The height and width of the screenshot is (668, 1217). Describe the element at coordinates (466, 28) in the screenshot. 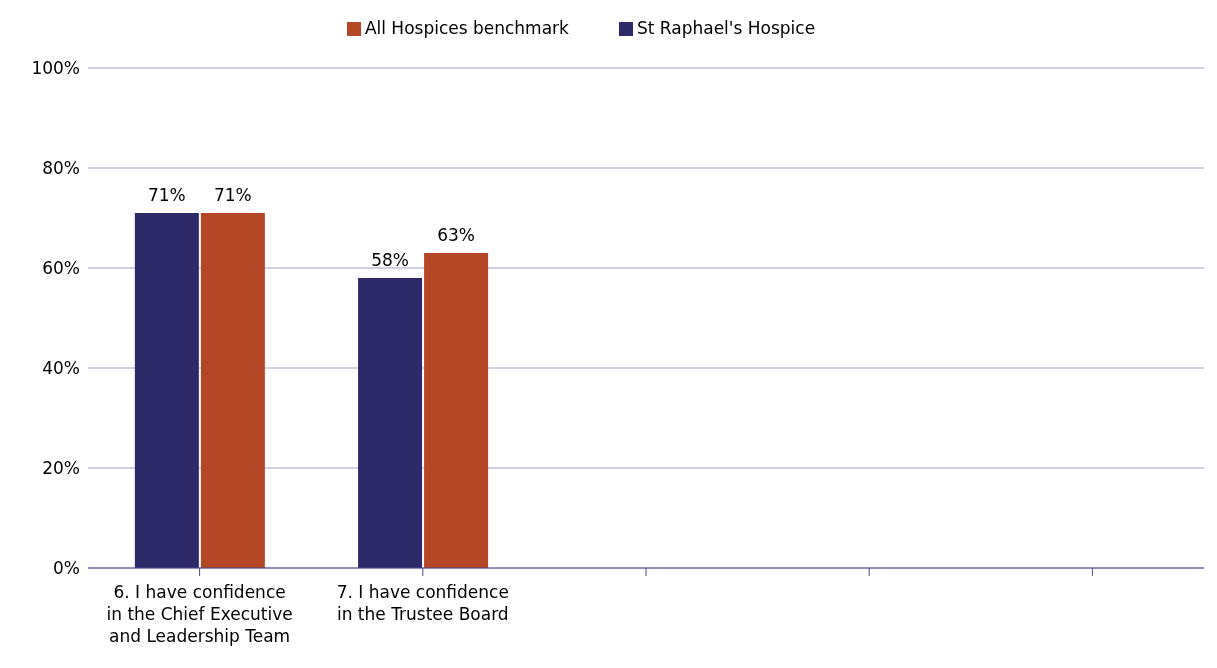

I see `legend-label: All Hospices benchmark` at that location.